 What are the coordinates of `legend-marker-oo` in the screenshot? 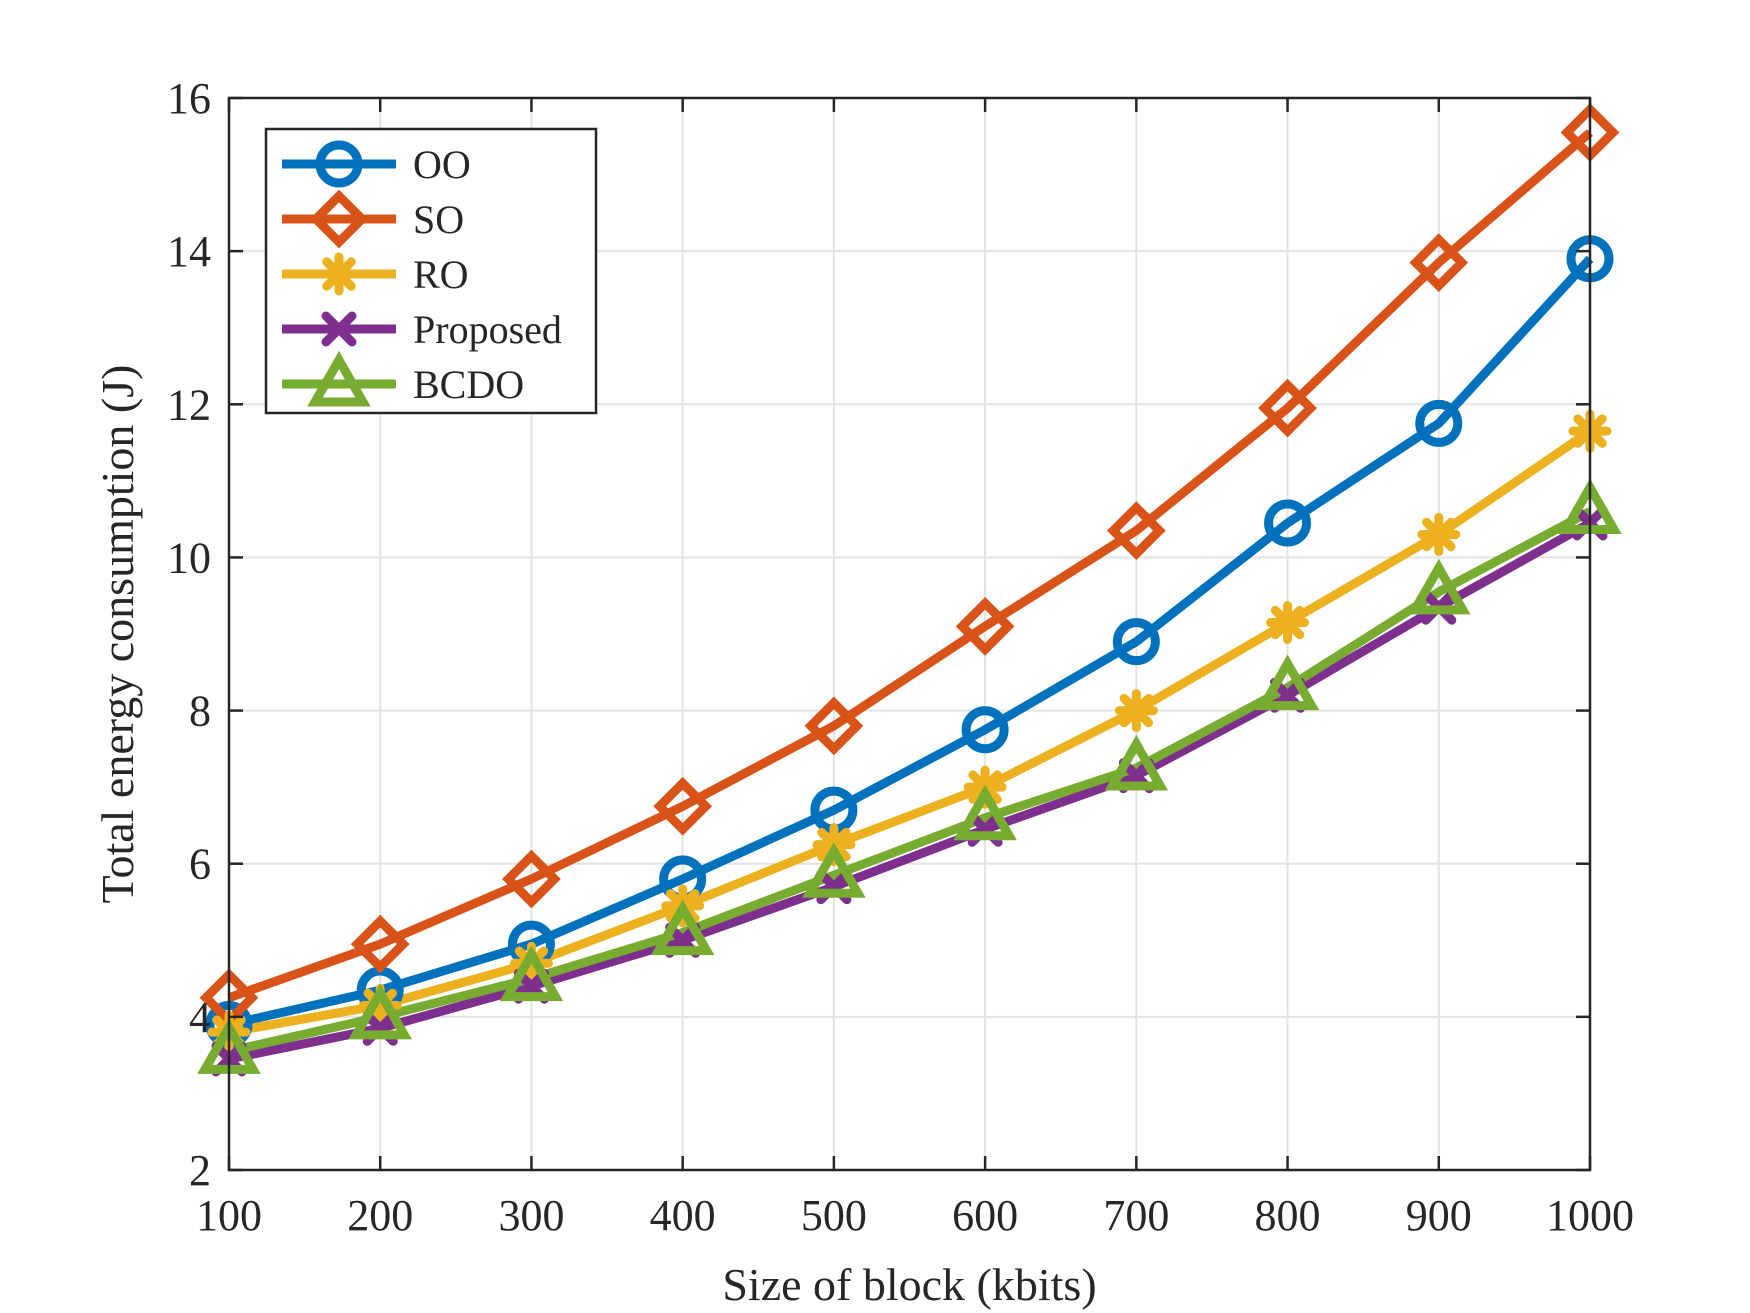 It's located at (339, 164).